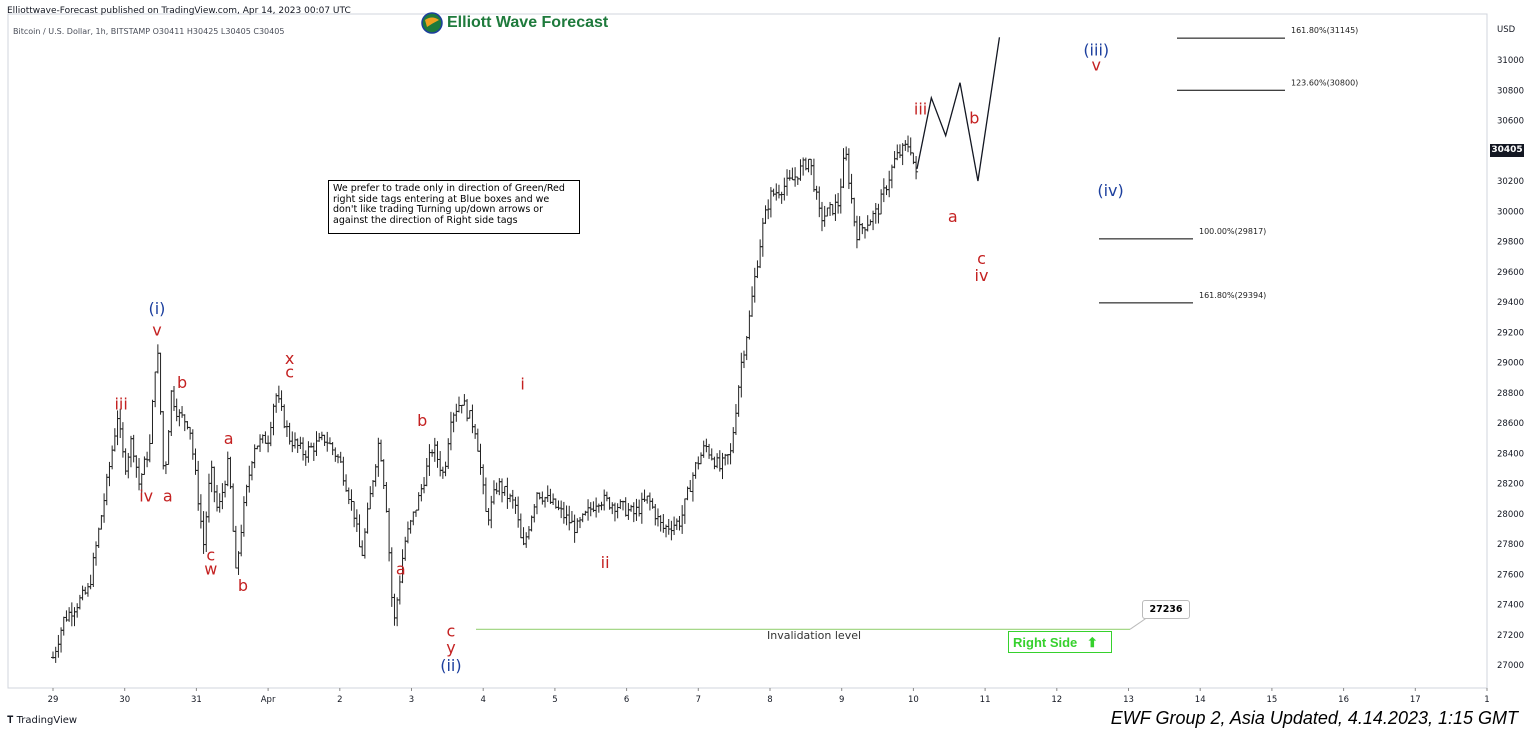  What do you see at coordinates (156, 308) in the screenshot?
I see `wave-label: (i)` at bounding box center [156, 308].